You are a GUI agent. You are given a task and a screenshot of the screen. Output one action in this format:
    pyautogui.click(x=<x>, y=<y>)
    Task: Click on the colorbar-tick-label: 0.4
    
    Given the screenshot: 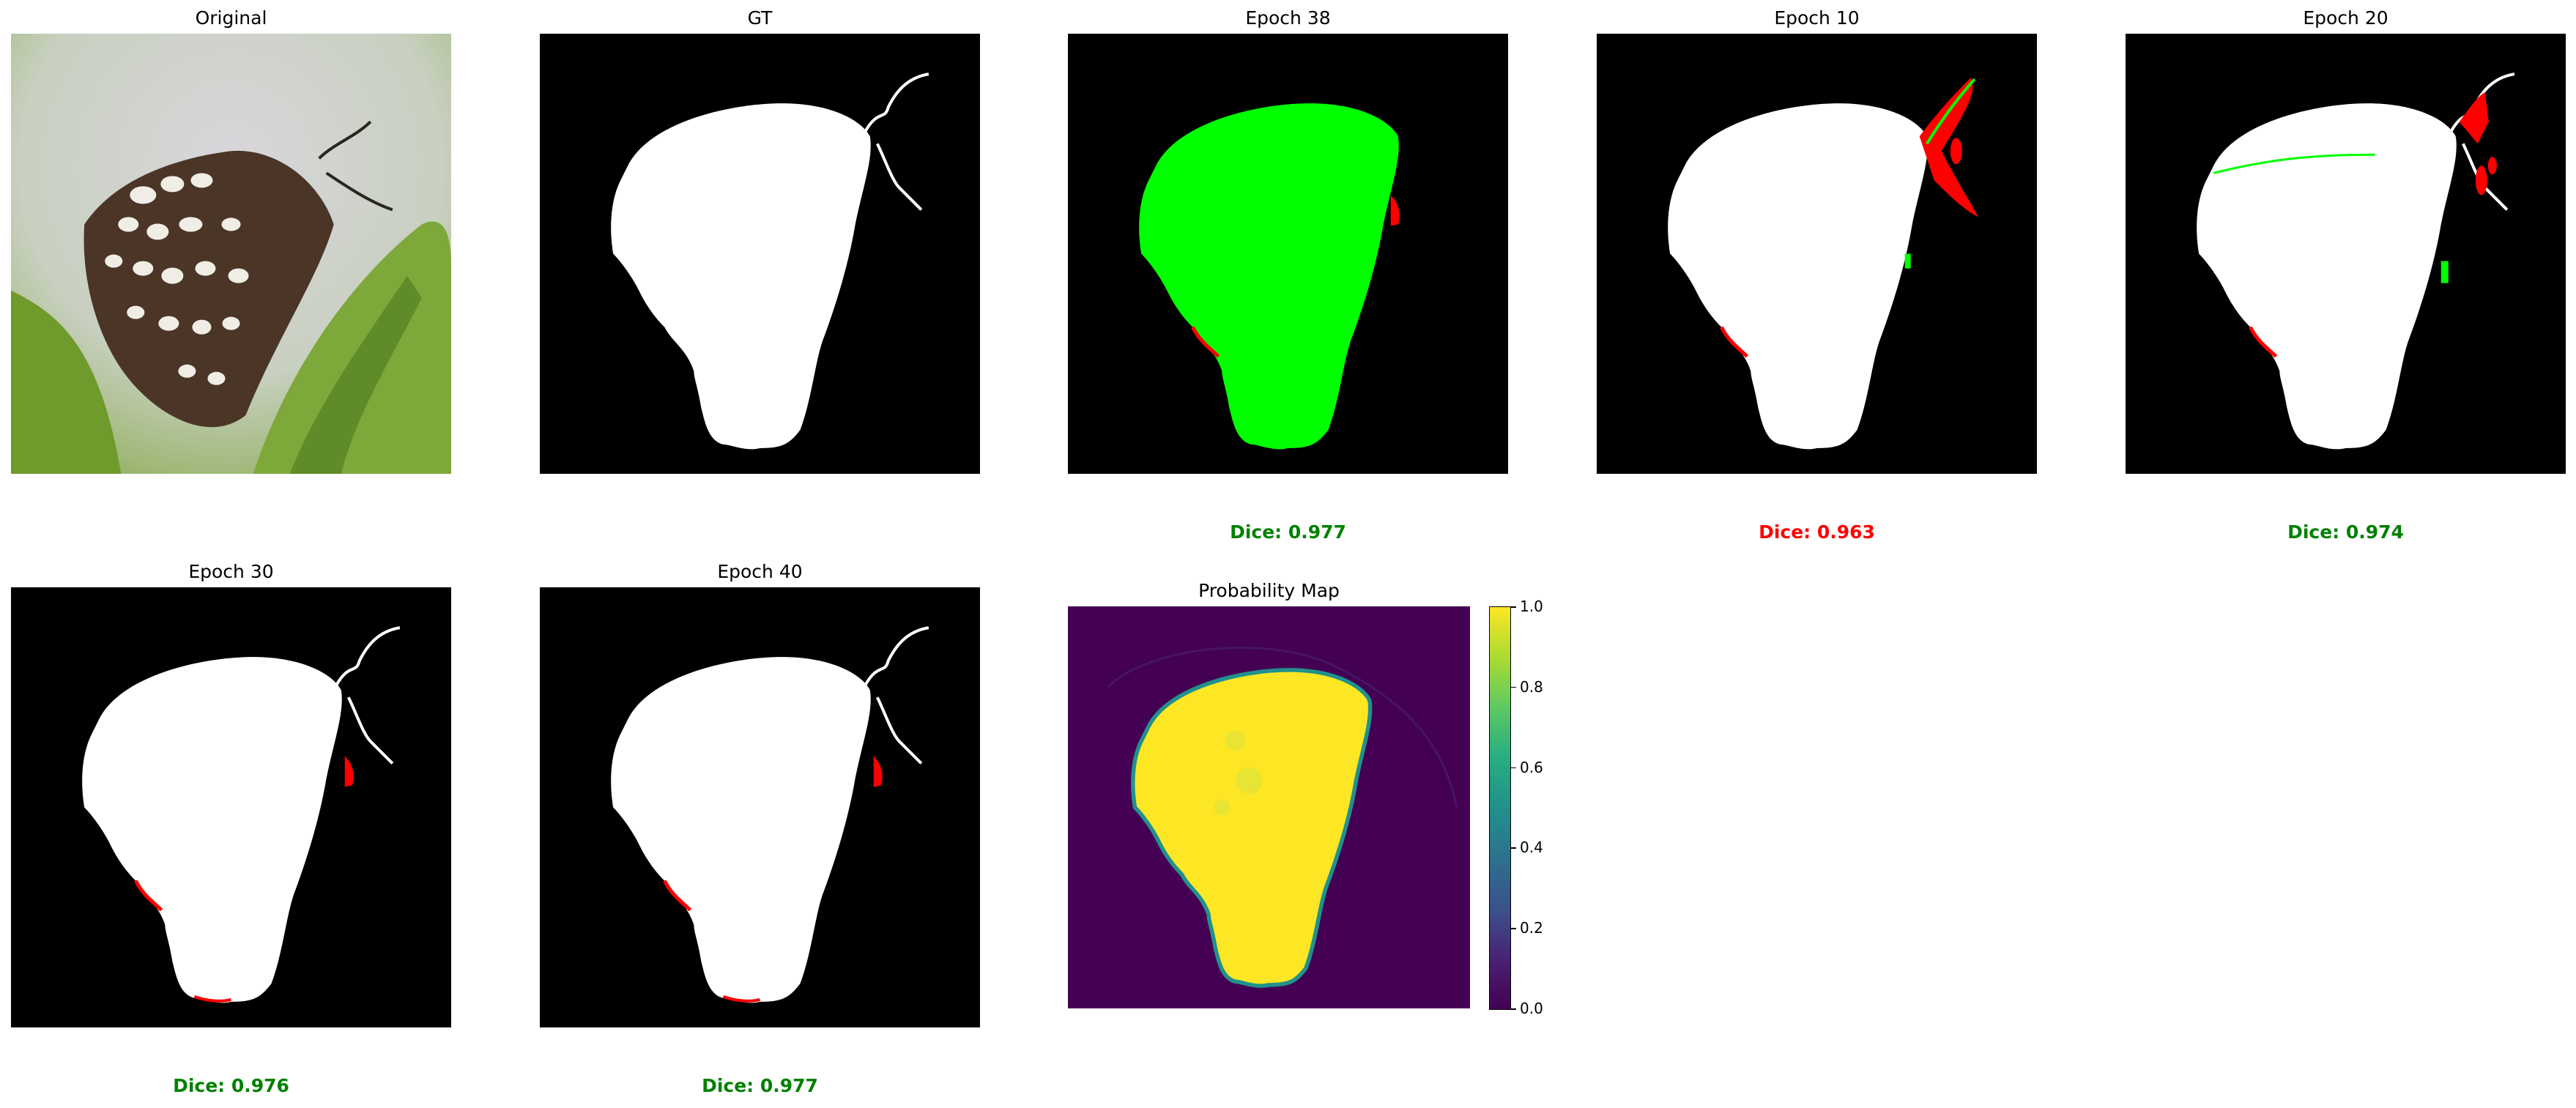 What is the action you would take?
    pyautogui.click(x=1531, y=848)
    